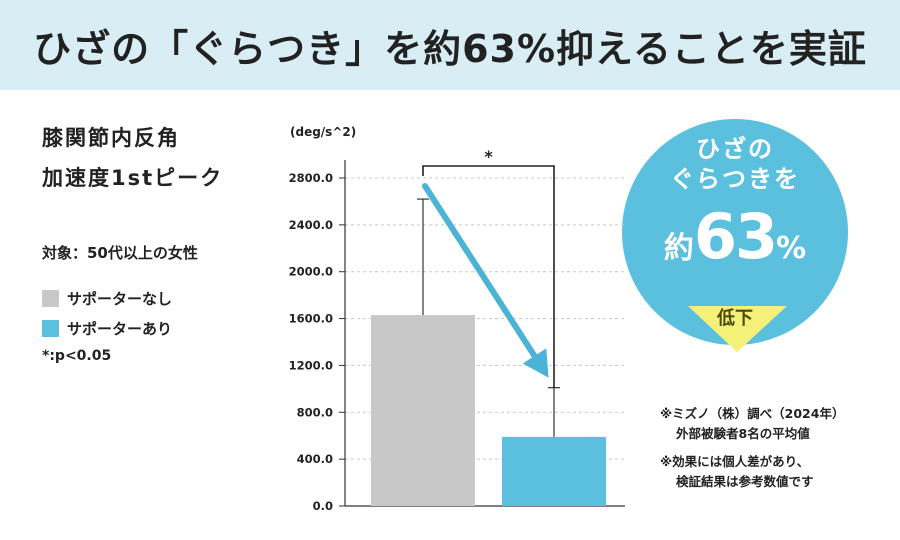  What do you see at coordinates (132, 158) in the screenshot?
I see `metric-label: 膝関節内反角 加速度1stピーク` at bounding box center [132, 158].